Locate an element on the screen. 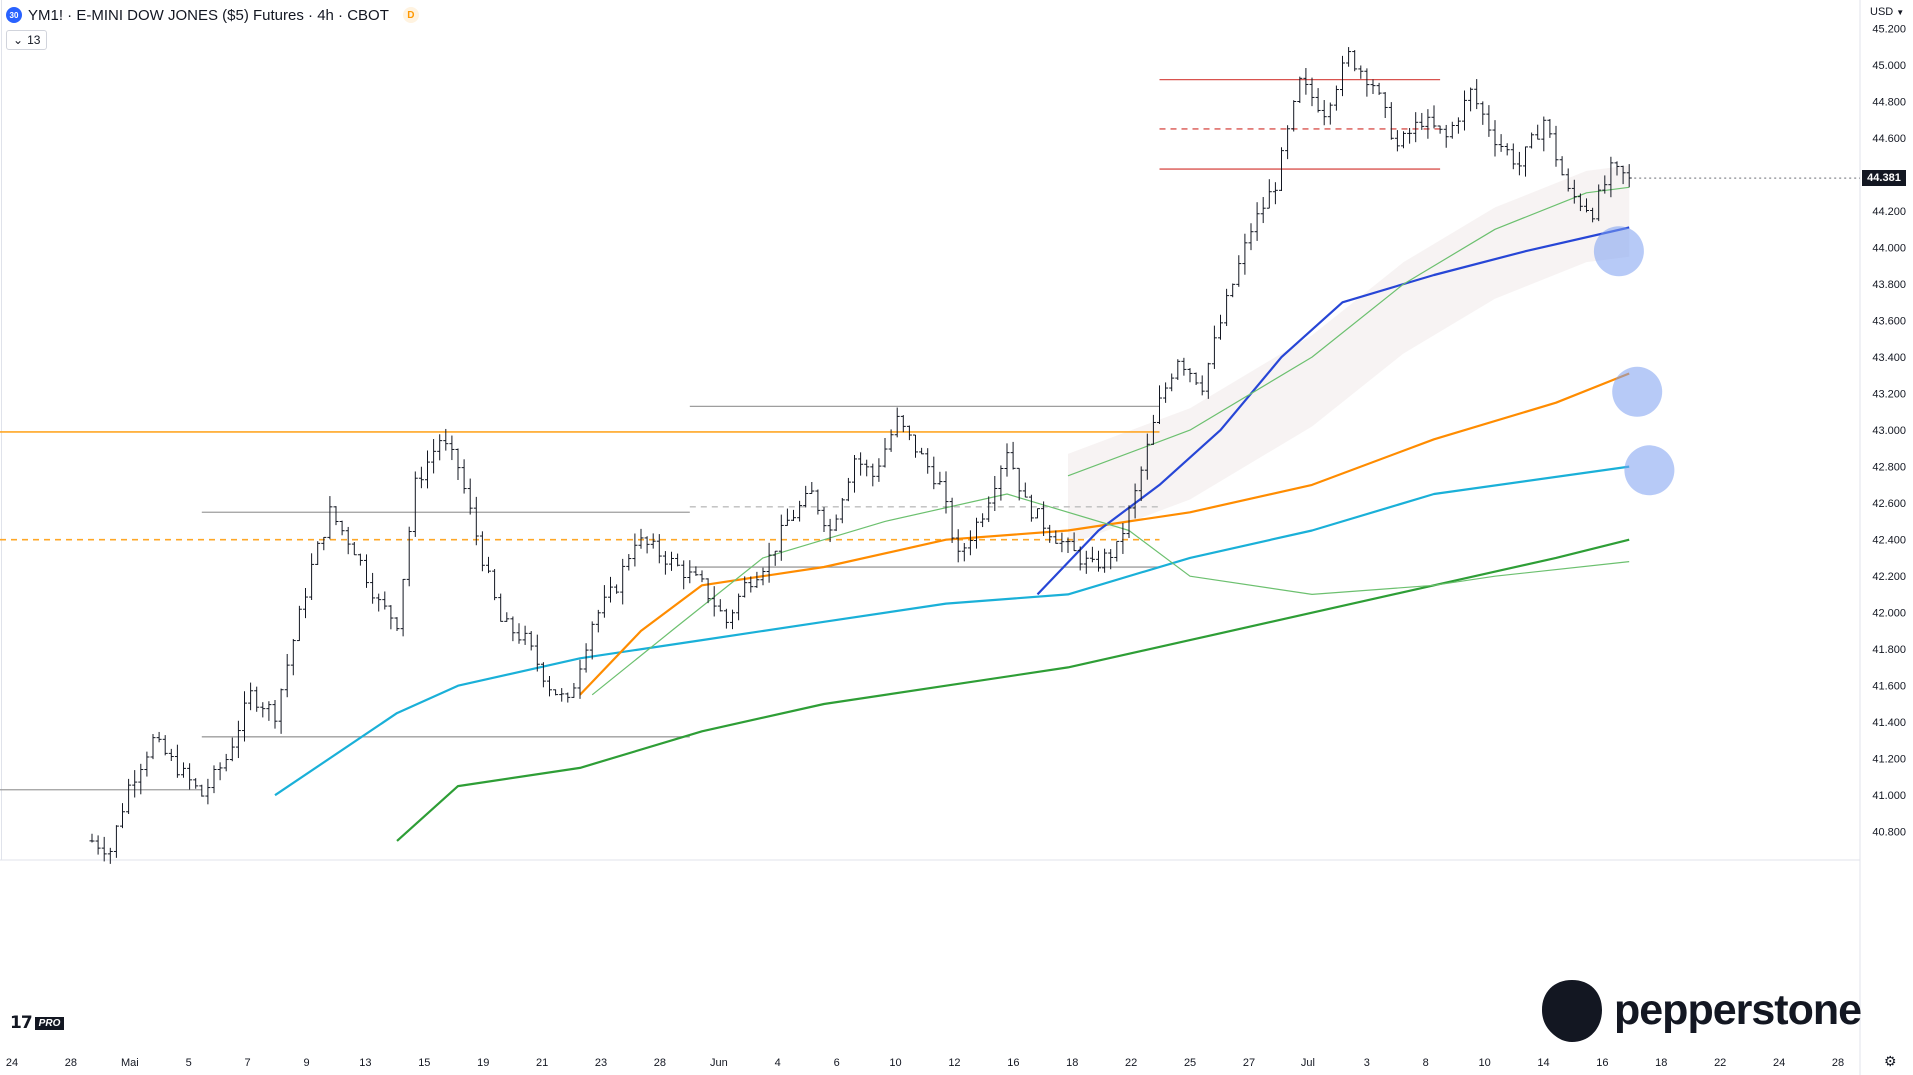 The height and width of the screenshot is (1075, 1913). chevron-down-icon: ⌄ is located at coordinates (18, 40).